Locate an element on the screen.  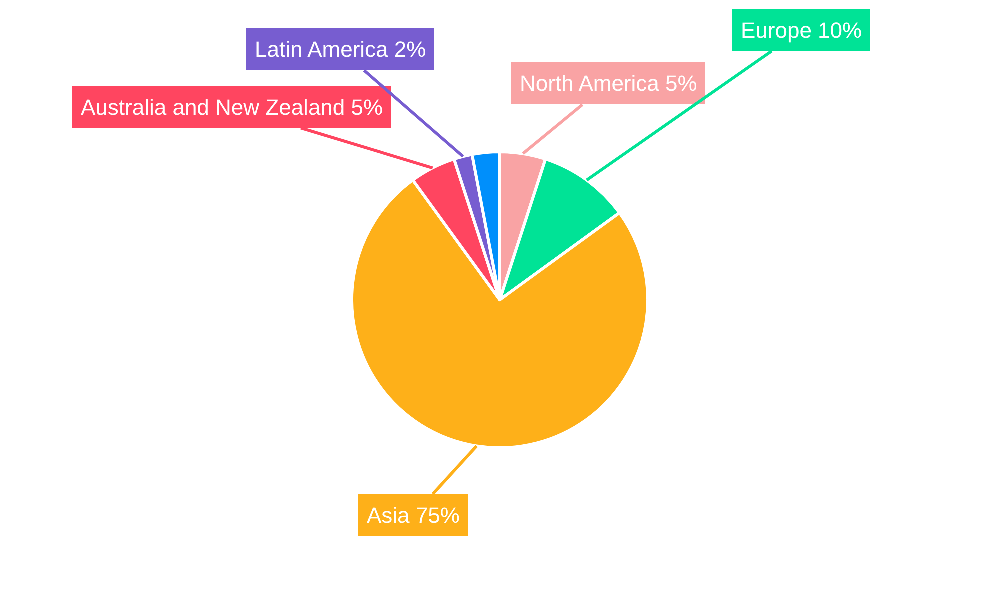
slice-label: Europe 10% is located at coordinates (801, 30).